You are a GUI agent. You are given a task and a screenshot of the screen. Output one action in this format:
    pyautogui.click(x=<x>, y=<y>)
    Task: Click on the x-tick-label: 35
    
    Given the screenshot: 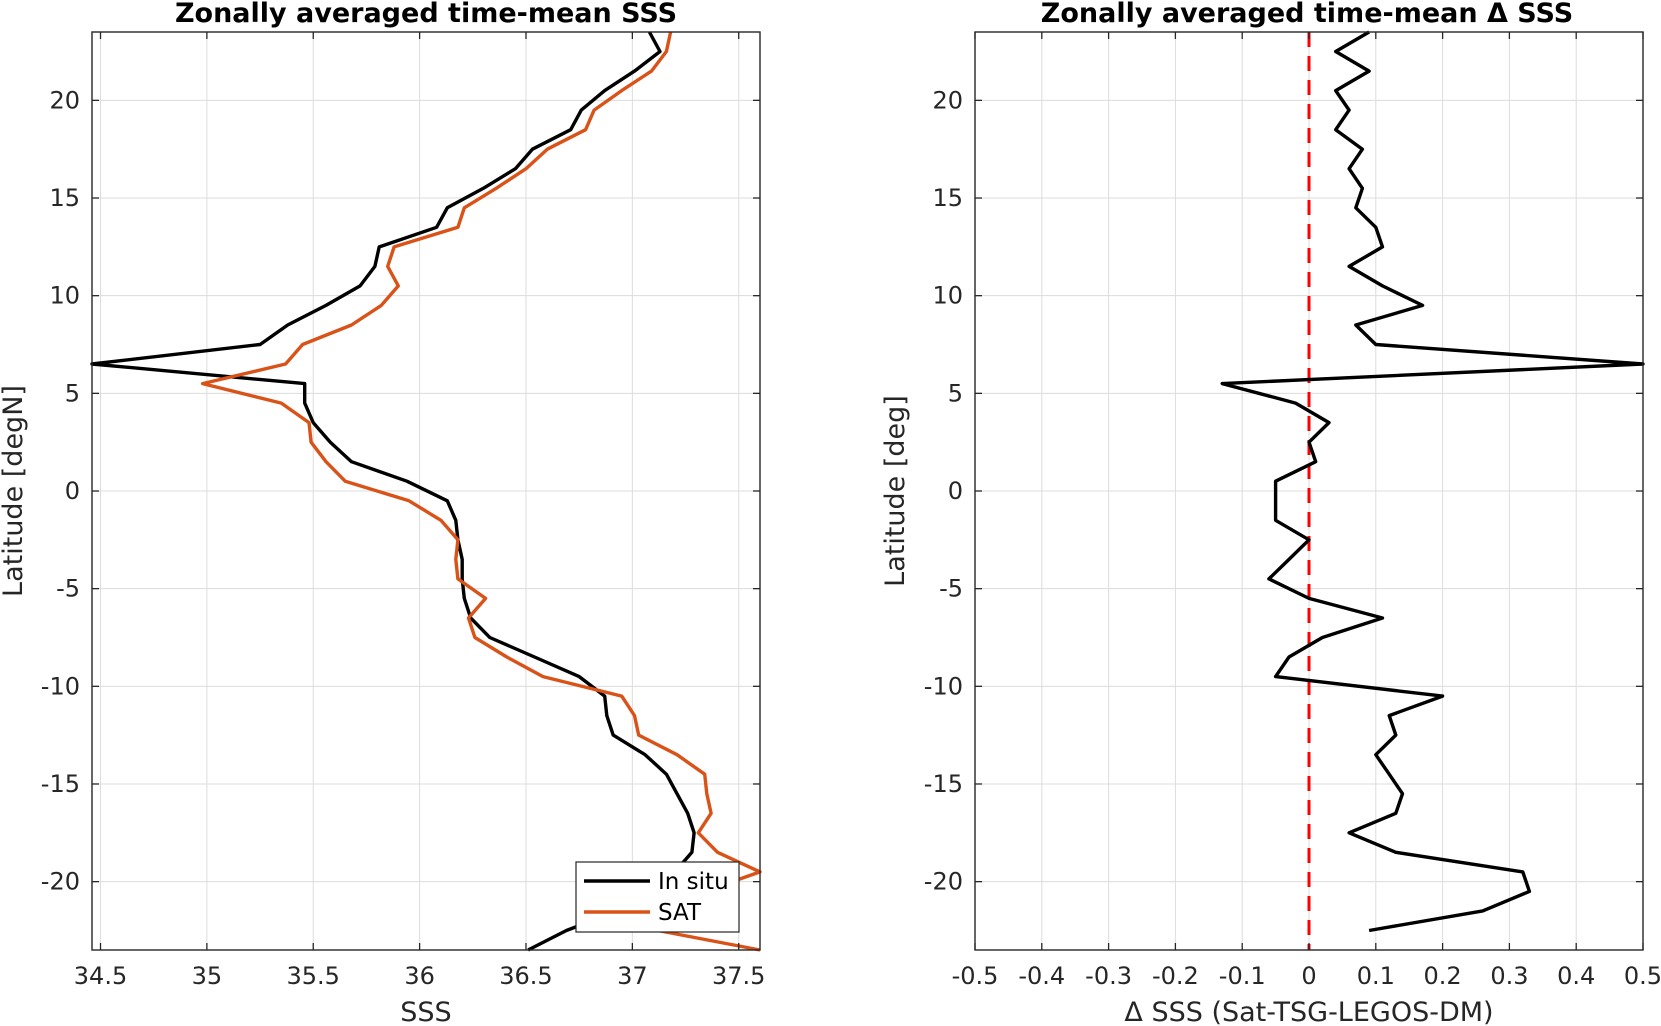 What is the action you would take?
    pyautogui.click(x=207, y=976)
    